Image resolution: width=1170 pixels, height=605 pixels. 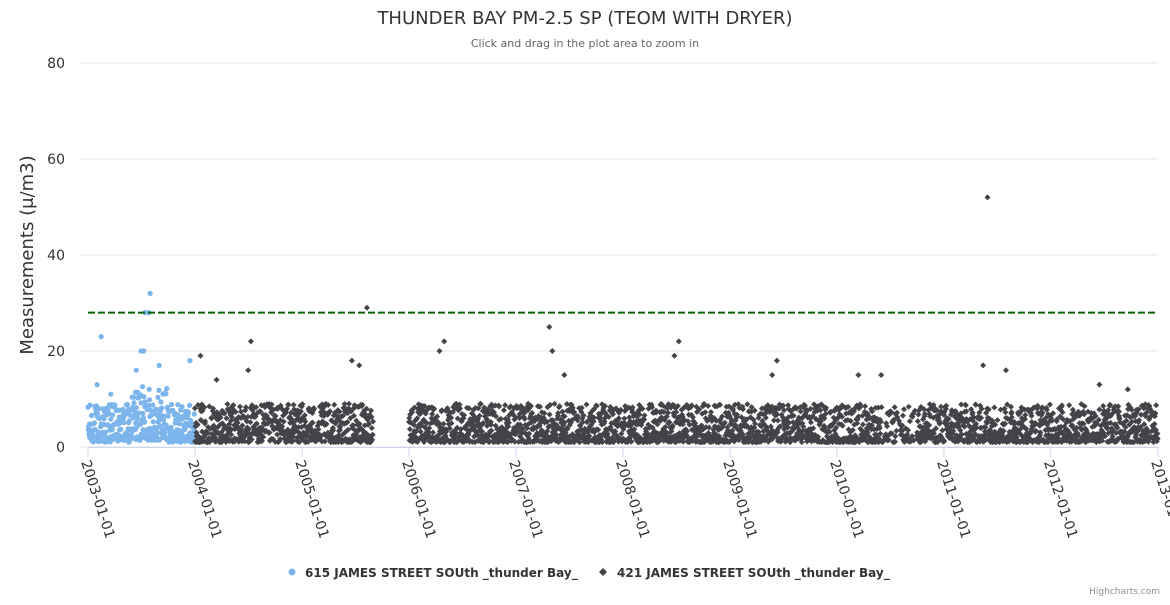 I want to click on legend-item-421: 421 JAMES STREET SOUth _thunder Bay_, so click(x=744, y=573).